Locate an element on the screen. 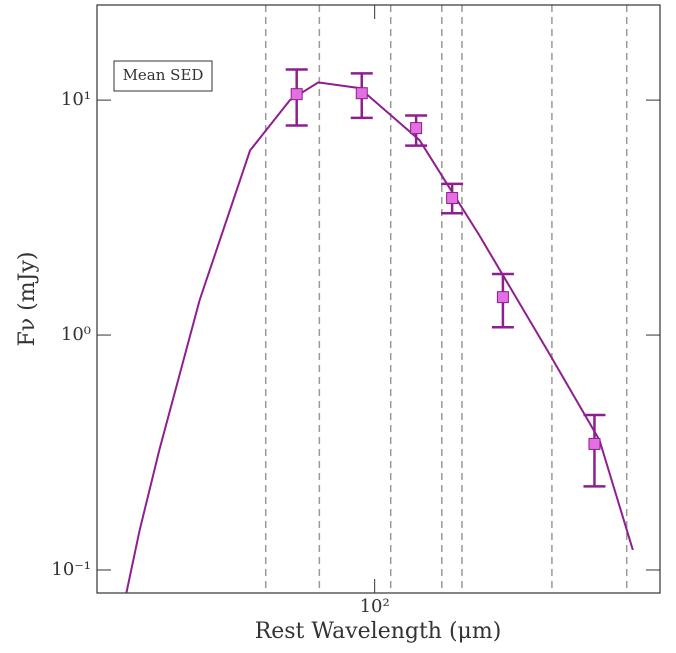 This screenshot has height=653, width=676. x-axis-label: Rest Wavelength (μm) is located at coordinates (378, 631).